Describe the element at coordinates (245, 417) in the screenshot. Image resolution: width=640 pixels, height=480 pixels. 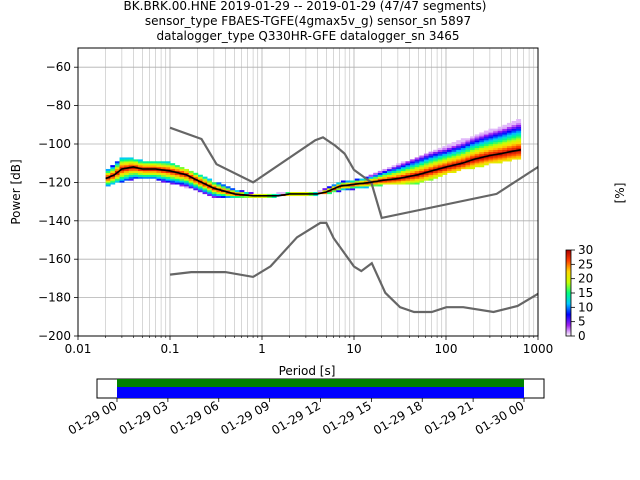
I see `timeline-tick-label: 01-29 09` at that location.